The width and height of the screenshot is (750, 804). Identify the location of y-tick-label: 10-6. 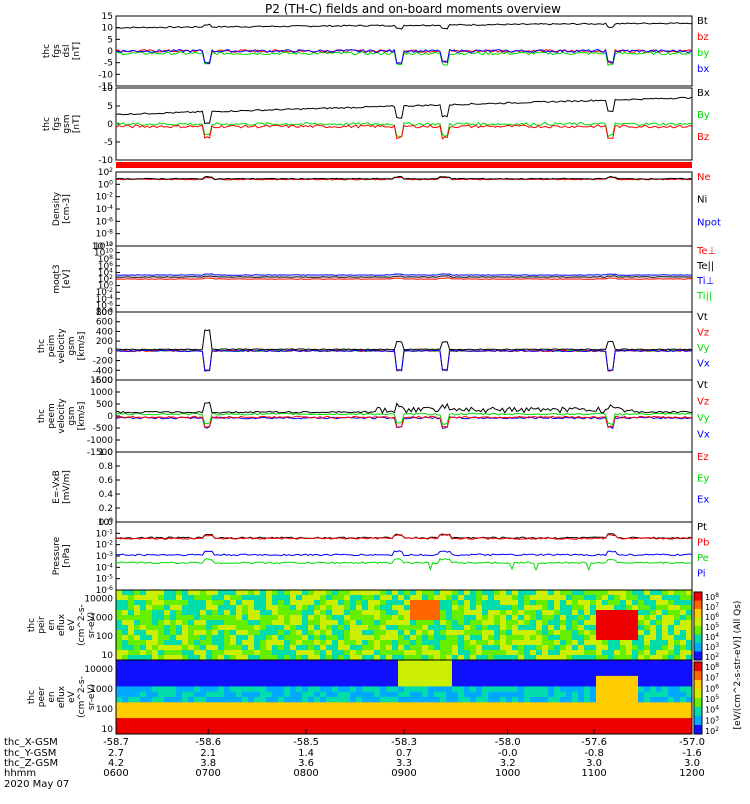
(105, 306).